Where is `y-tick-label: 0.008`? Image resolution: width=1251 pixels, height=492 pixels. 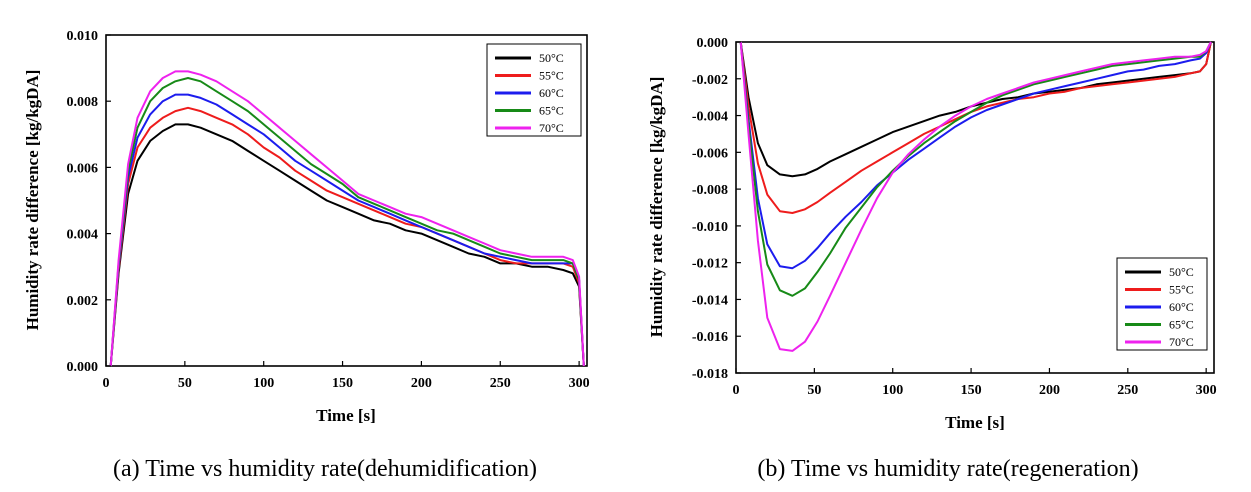 y-tick-label: 0.008 is located at coordinates (83, 102).